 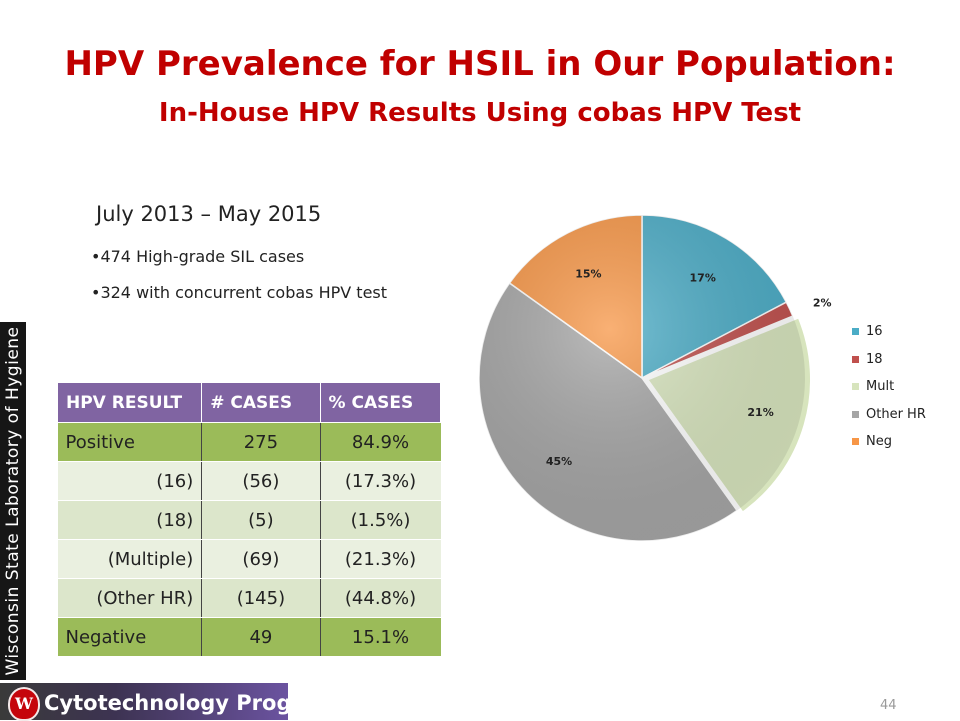 What do you see at coordinates (24, 704) in the screenshot?
I see `university-crest-logo: W` at bounding box center [24, 704].